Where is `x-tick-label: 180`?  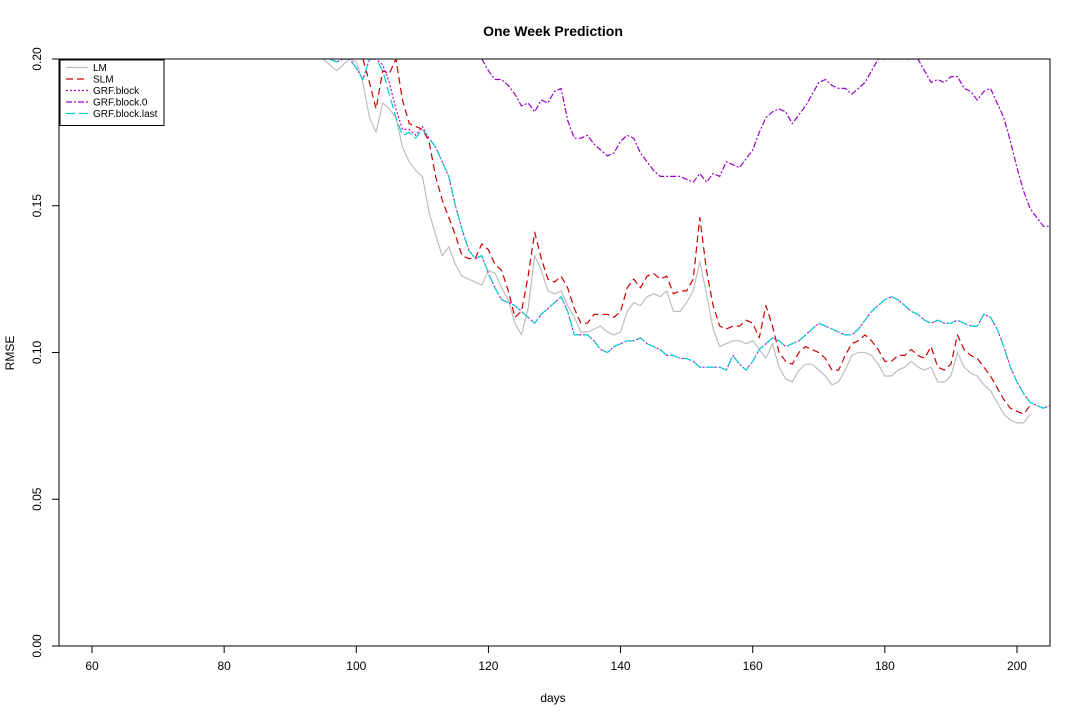
x-tick-label: 180 is located at coordinates (885, 666).